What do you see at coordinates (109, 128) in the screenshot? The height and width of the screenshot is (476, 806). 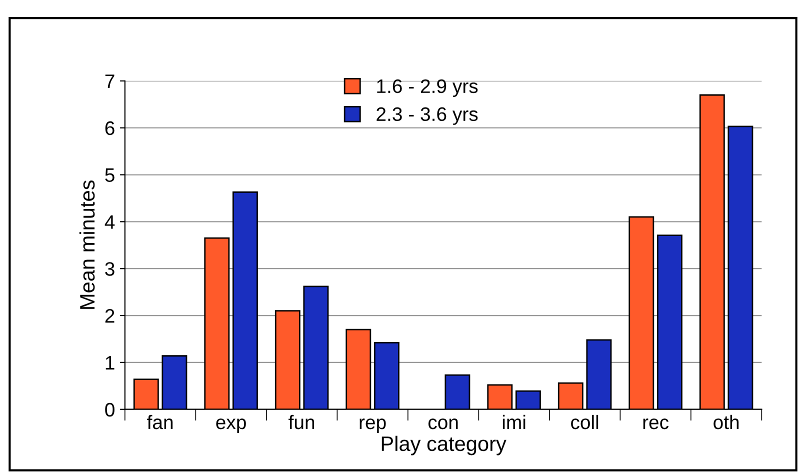 I see `y-tick-label: 6` at bounding box center [109, 128].